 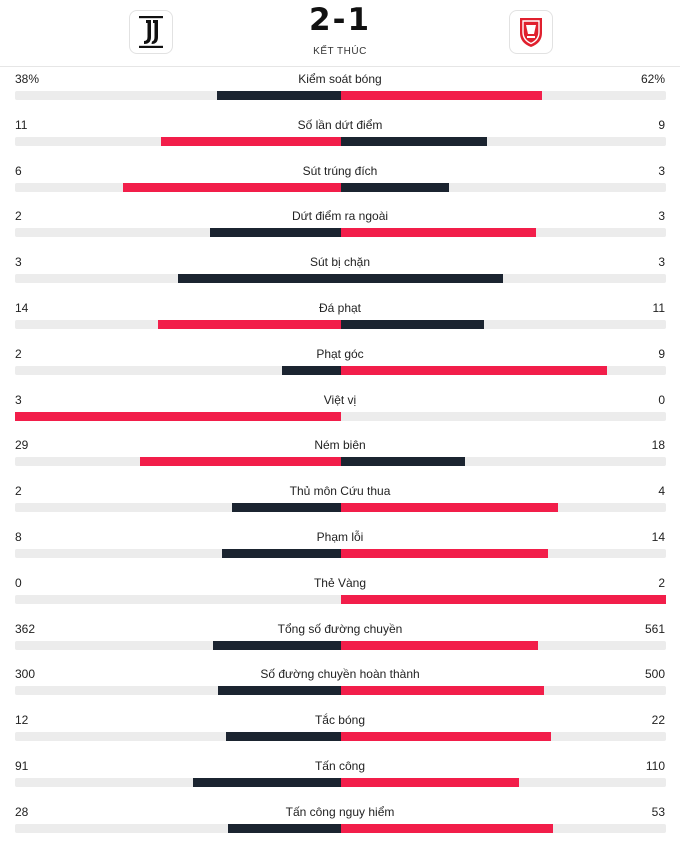 What do you see at coordinates (22, 811) in the screenshot?
I see `home-stat-value: 28` at bounding box center [22, 811].